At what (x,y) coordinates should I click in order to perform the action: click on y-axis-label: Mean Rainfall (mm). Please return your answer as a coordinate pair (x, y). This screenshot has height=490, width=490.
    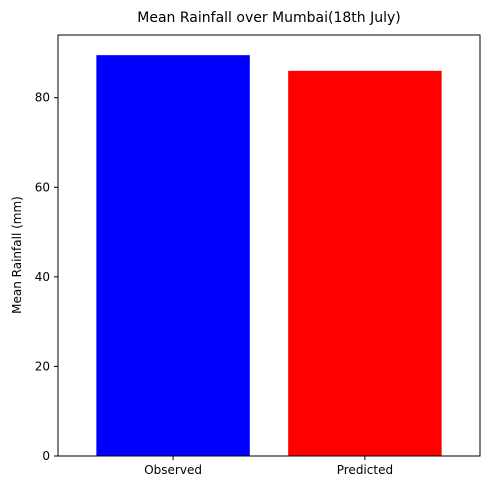
    Looking at the image, I should click on (17, 255).